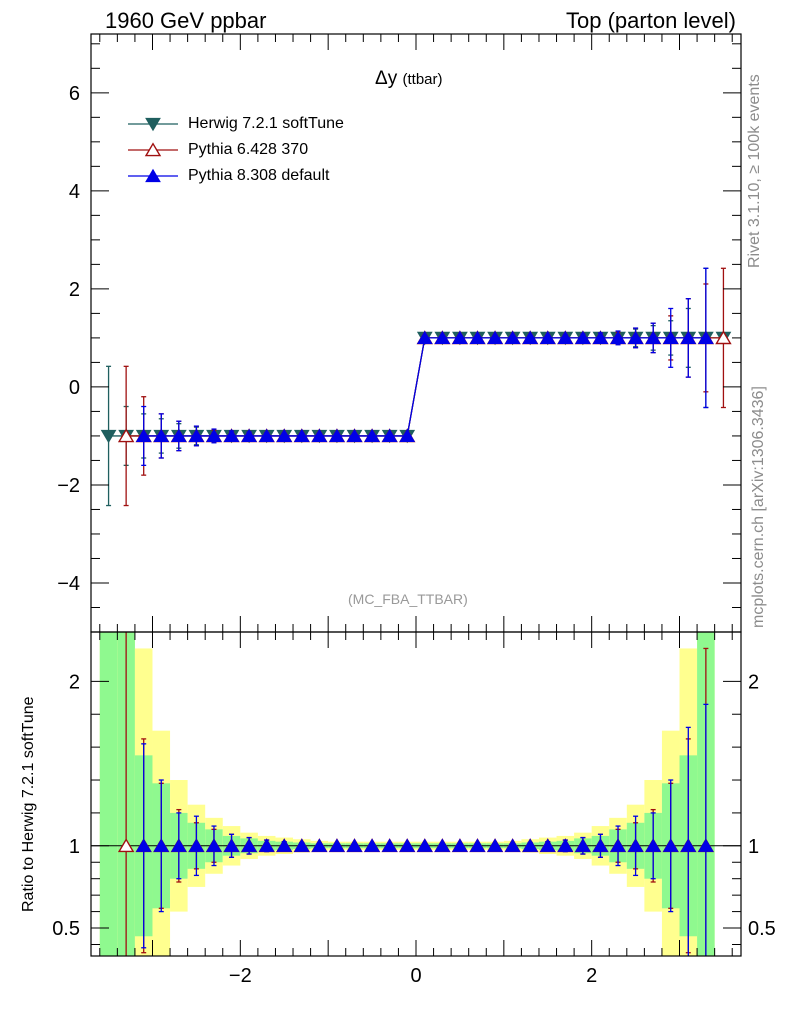 The width and height of the screenshot is (786, 1024). Describe the element at coordinates (762, 929) in the screenshot. I see `ratio-y-tick-label-right: 0.5` at that location.